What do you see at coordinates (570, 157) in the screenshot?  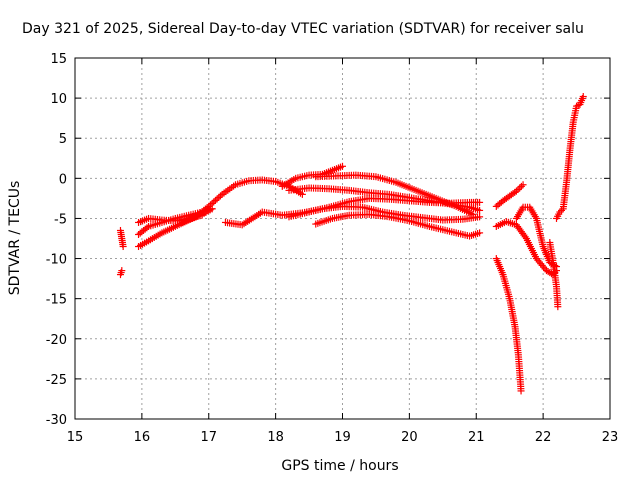 I see `series-arc-r` at bounding box center [570, 157].